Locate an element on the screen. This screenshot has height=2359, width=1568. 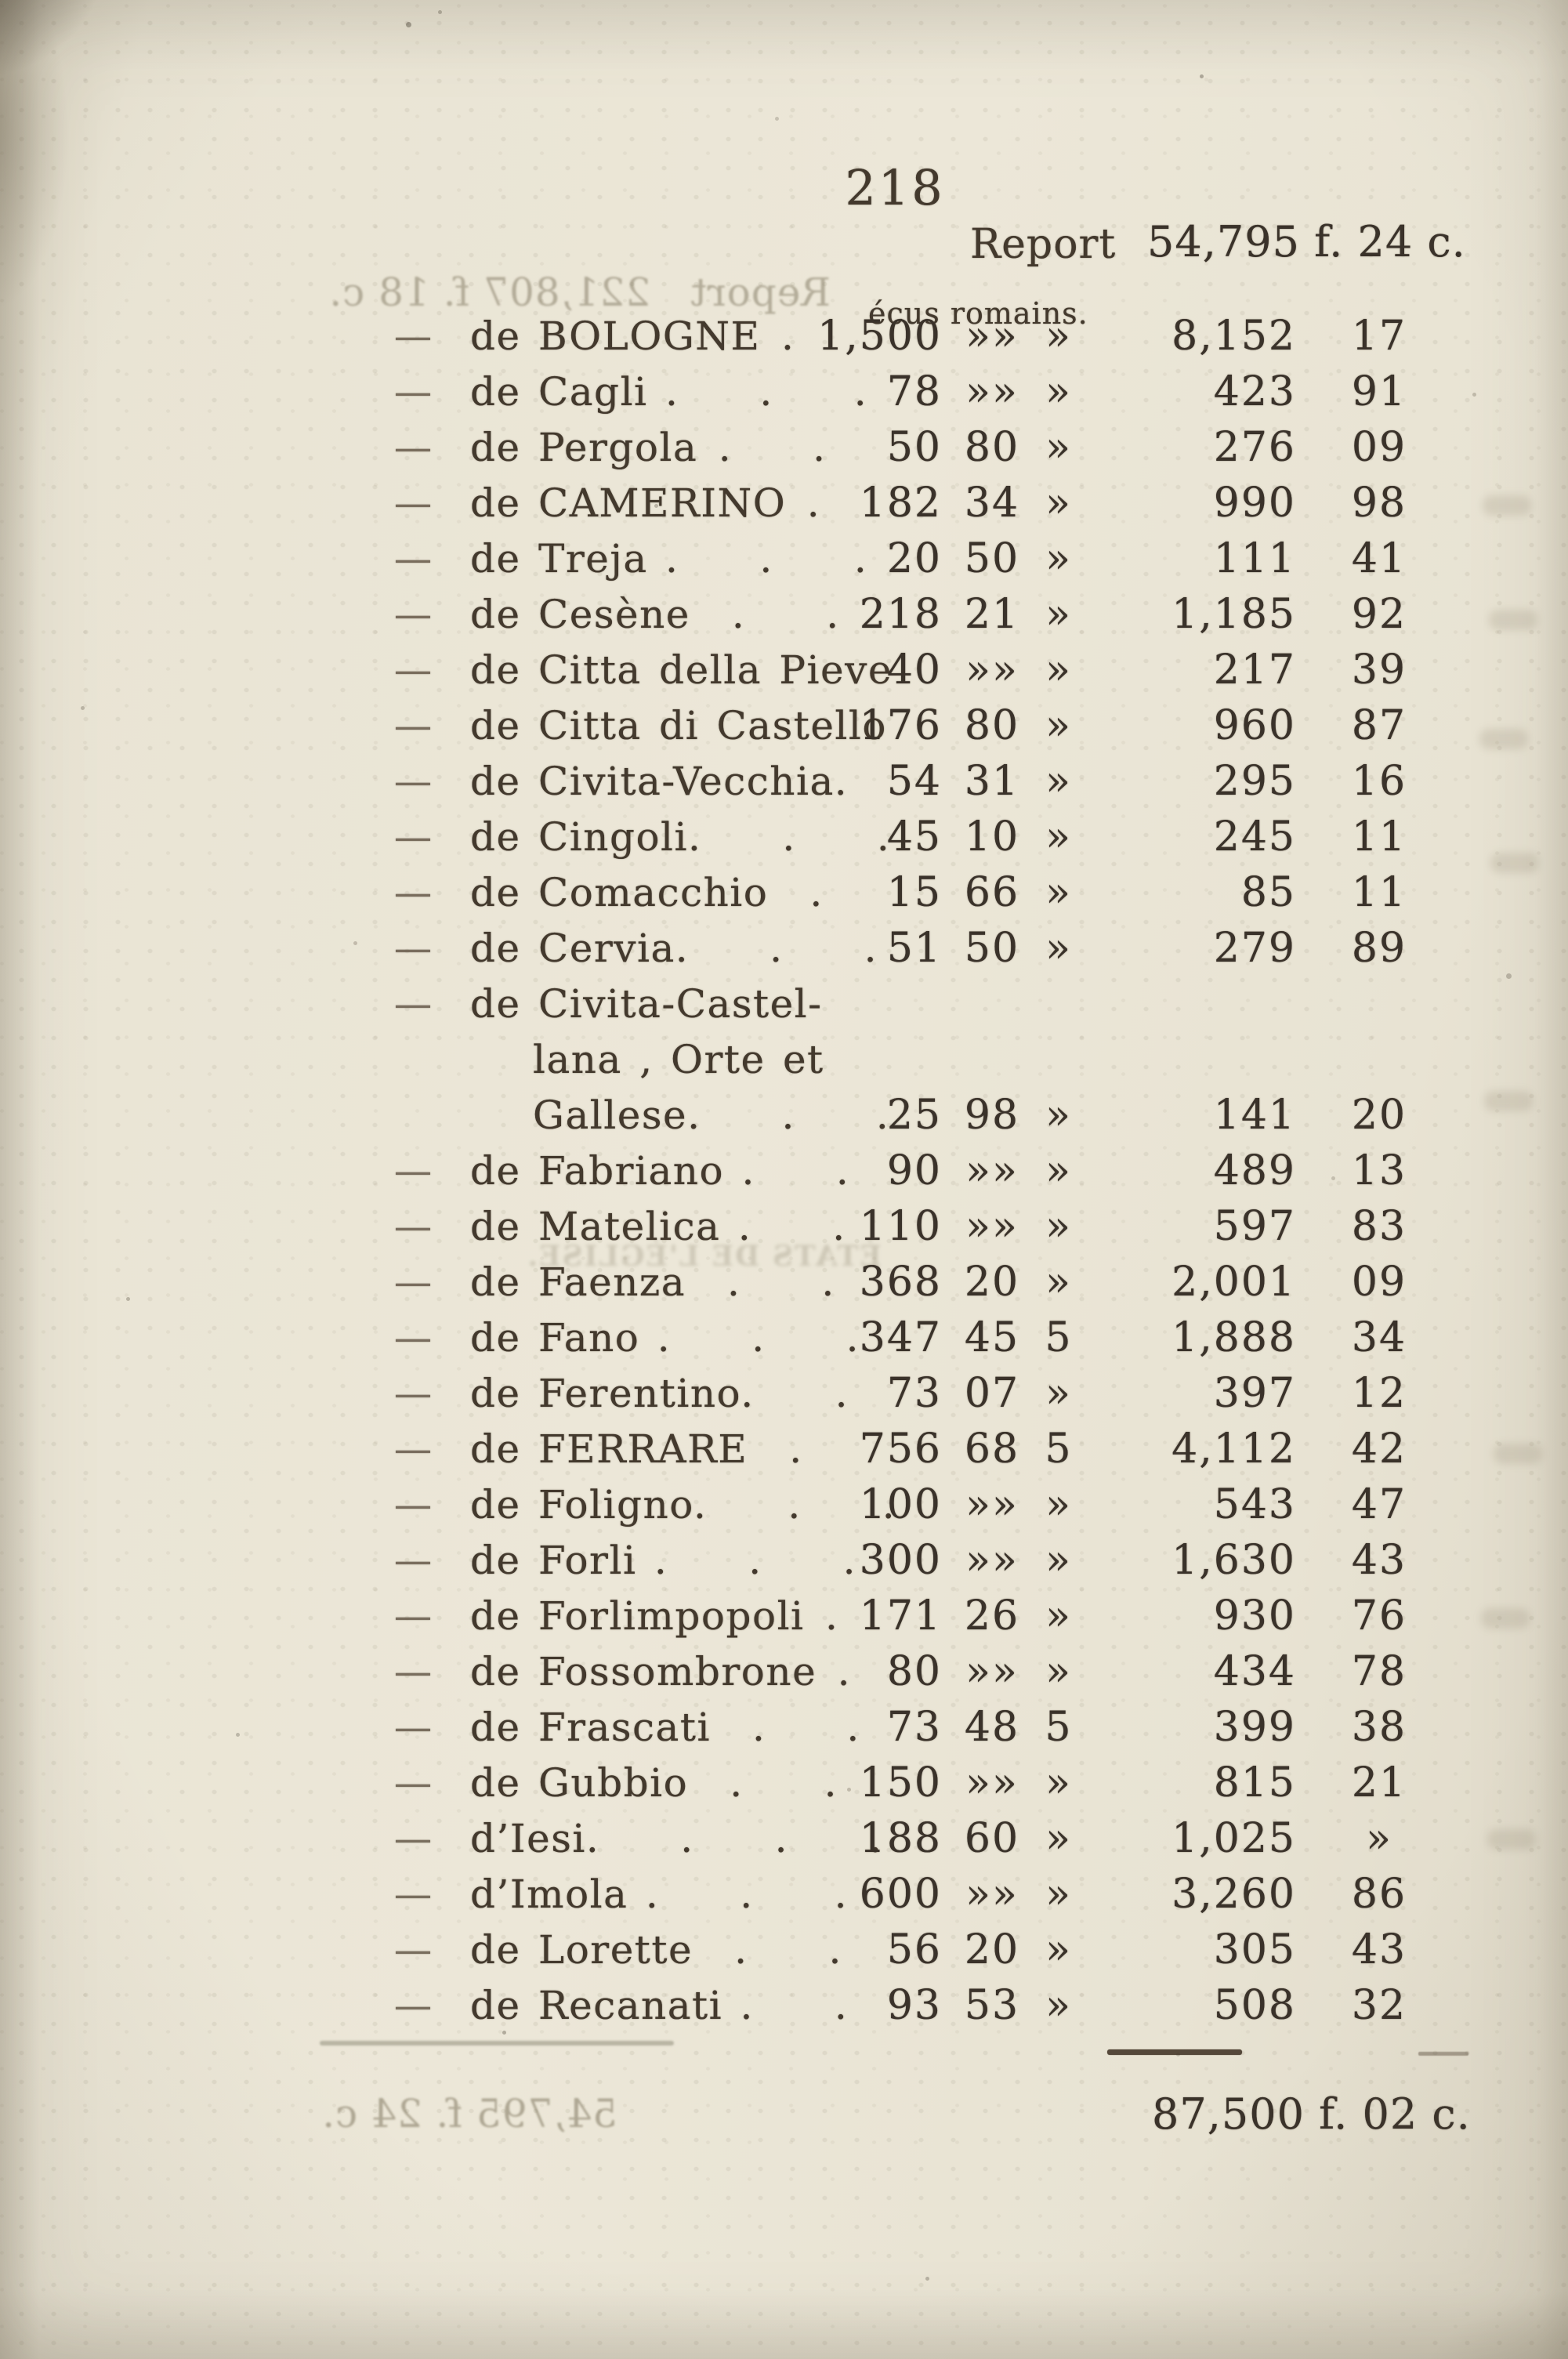
row-baiocchi-value: 45 is located at coordinates (992, 1338).